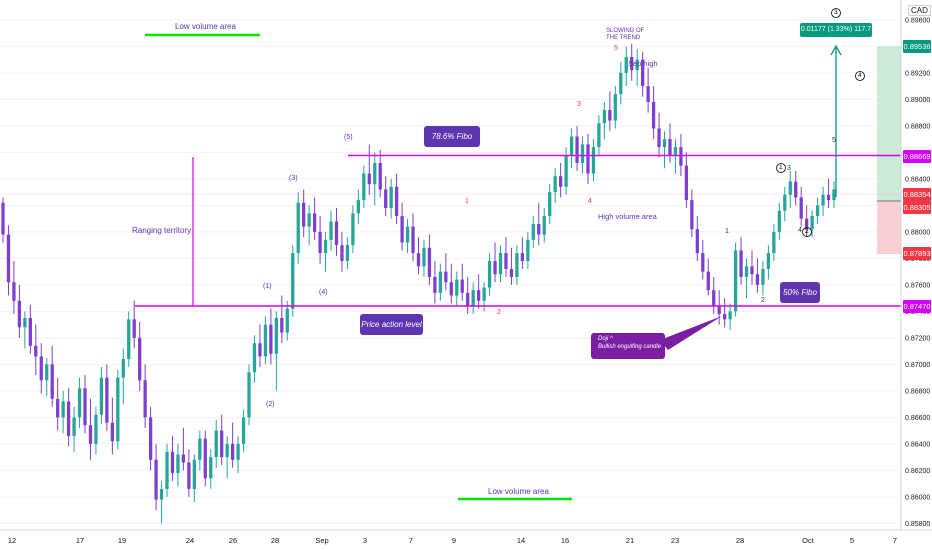  What do you see at coordinates (836, 30) in the screenshot?
I see `measure-label: 0.01177 (1.33%) 117.7` at bounding box center [836, 30].